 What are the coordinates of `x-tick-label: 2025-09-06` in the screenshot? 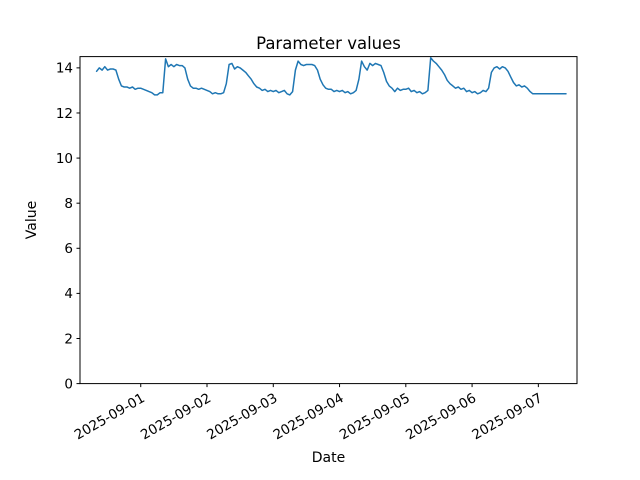 It's located at (441, 416).